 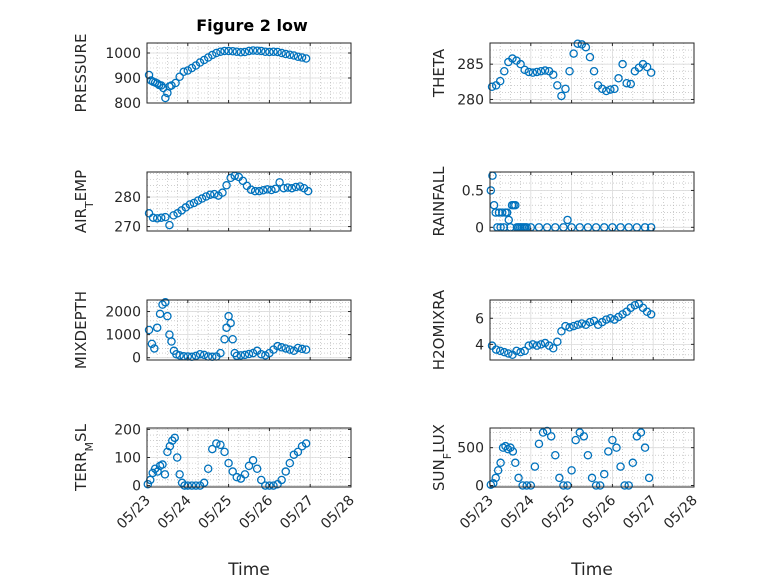 I want to click on y-axis-label: SUNFLUX, so click(x=442, y=457).